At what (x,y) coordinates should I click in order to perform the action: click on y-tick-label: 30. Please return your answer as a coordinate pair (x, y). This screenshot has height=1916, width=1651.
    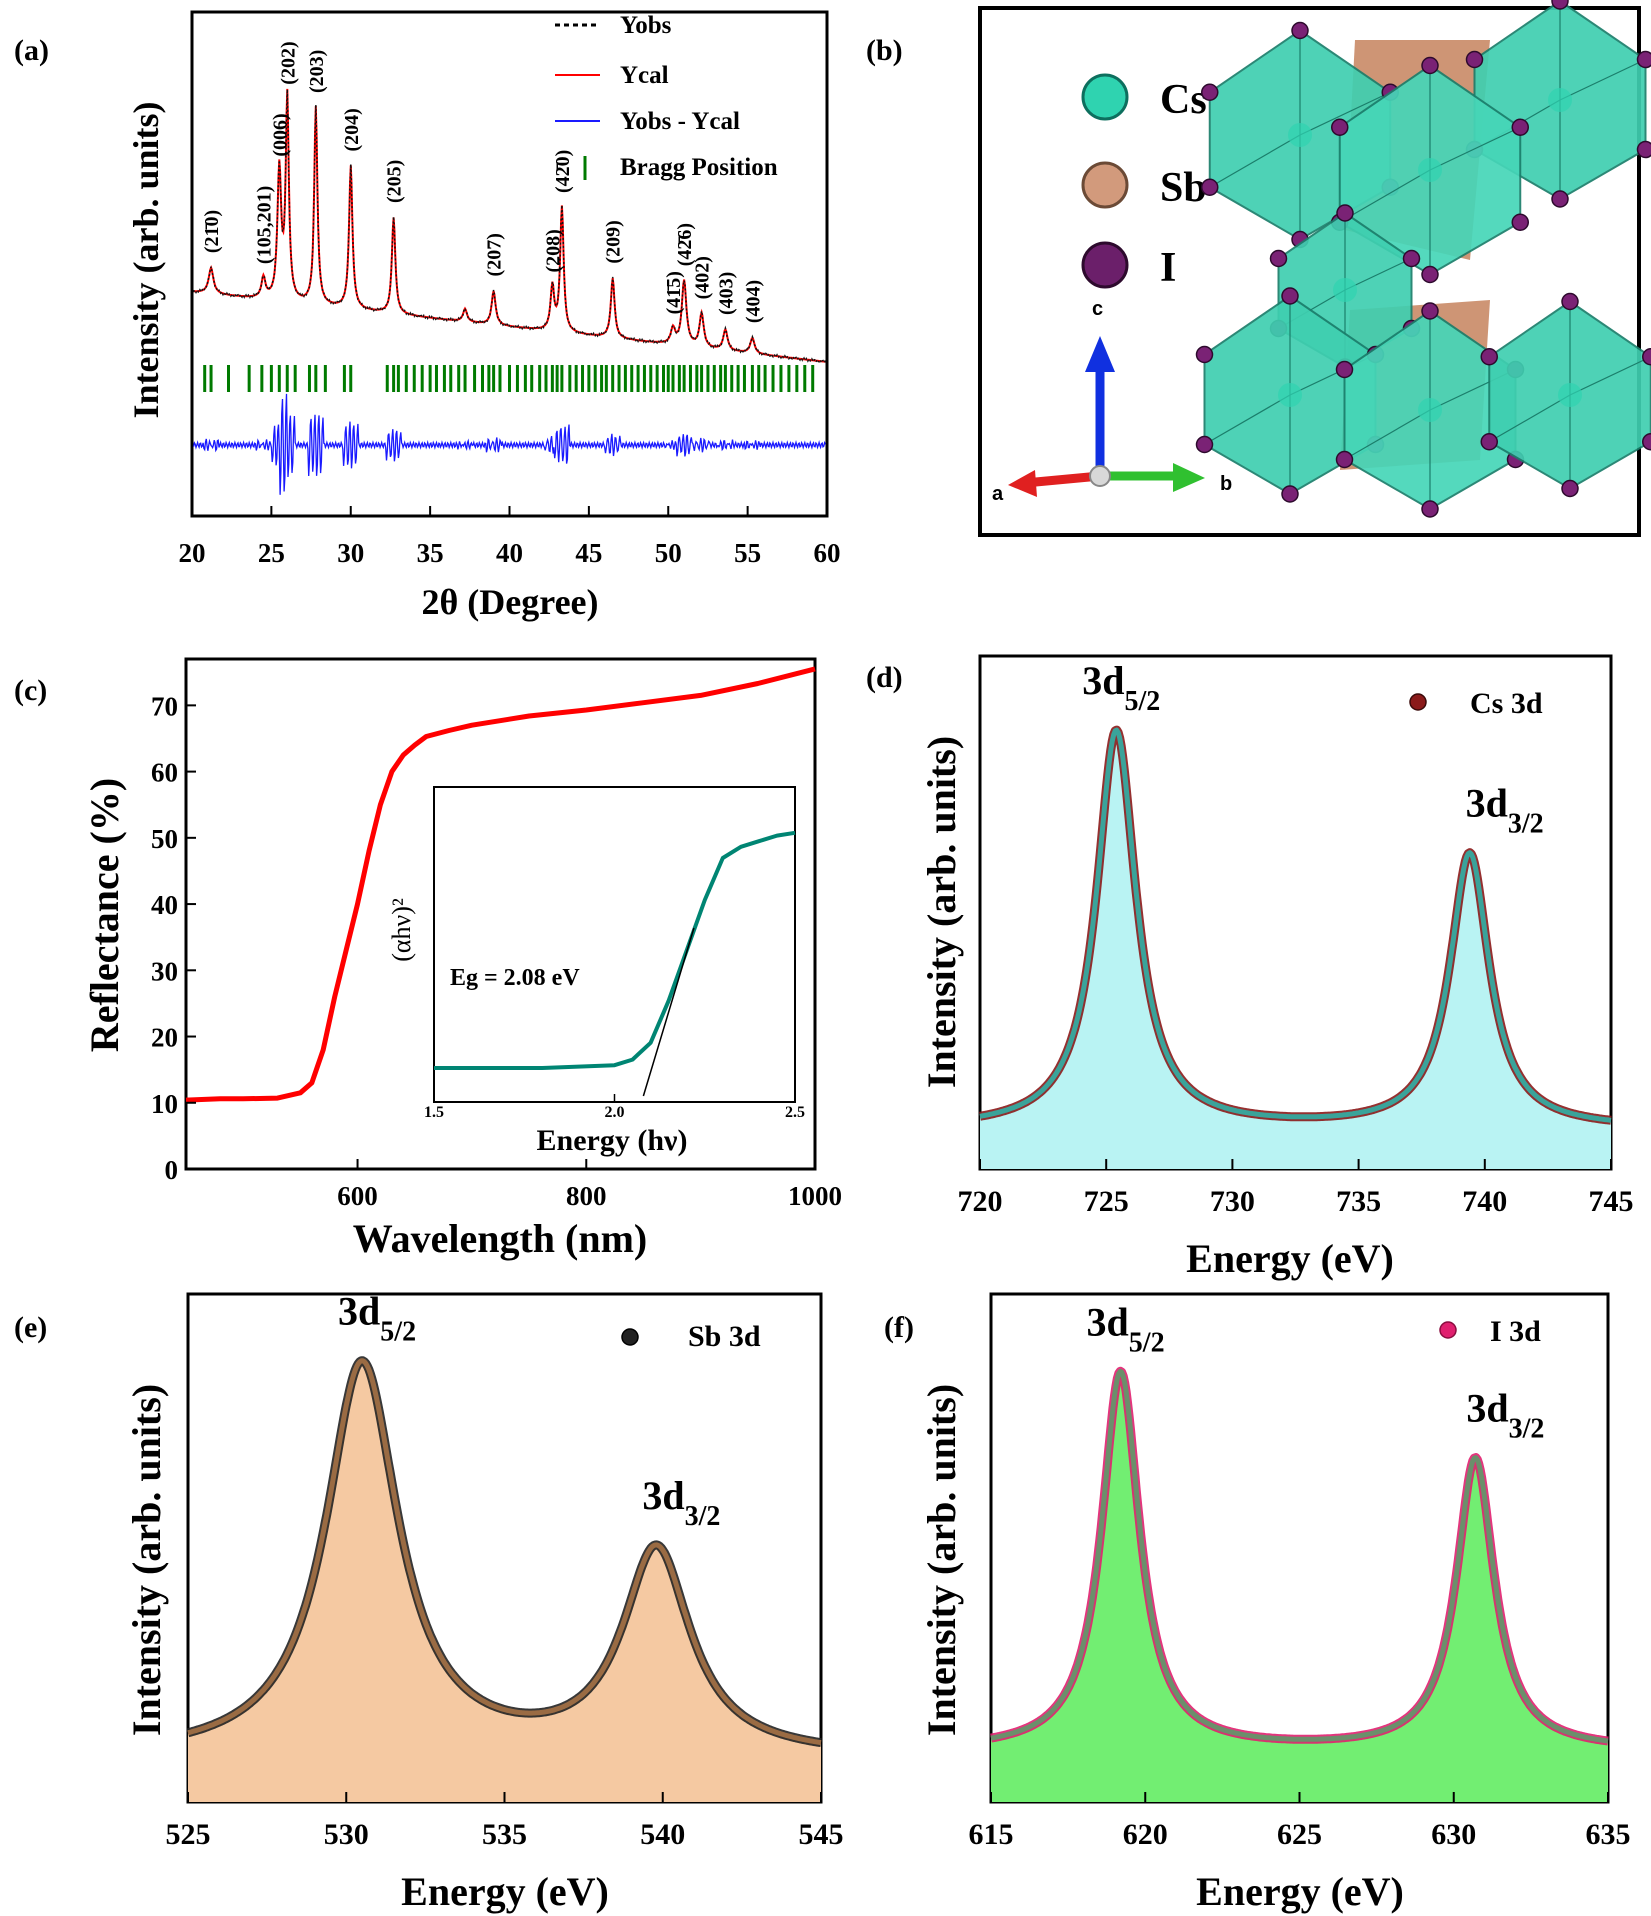
    Looking at the image, I should click on (164, 971).